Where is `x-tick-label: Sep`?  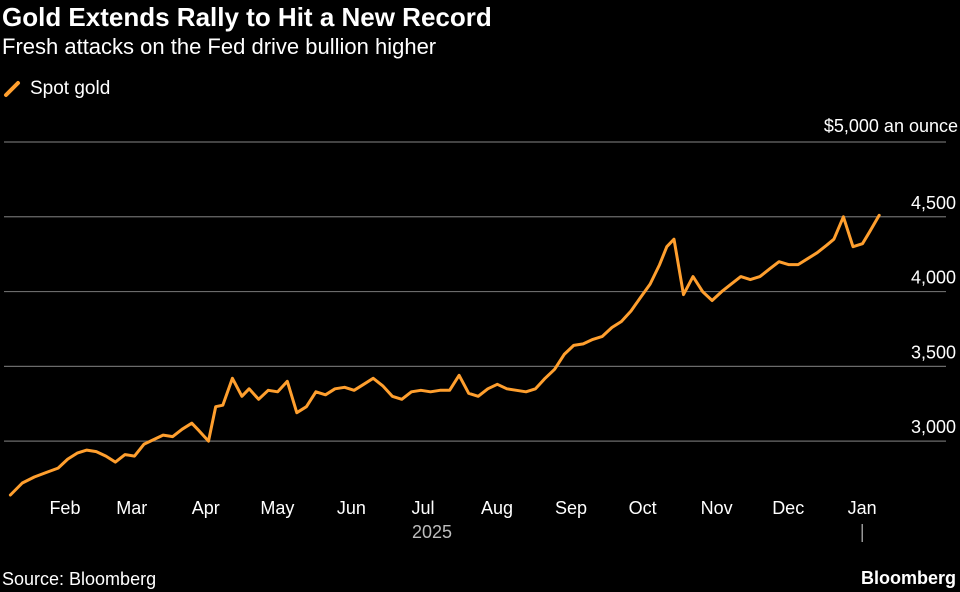
x-tick-label: Sep is located at coordinates (571, 508).